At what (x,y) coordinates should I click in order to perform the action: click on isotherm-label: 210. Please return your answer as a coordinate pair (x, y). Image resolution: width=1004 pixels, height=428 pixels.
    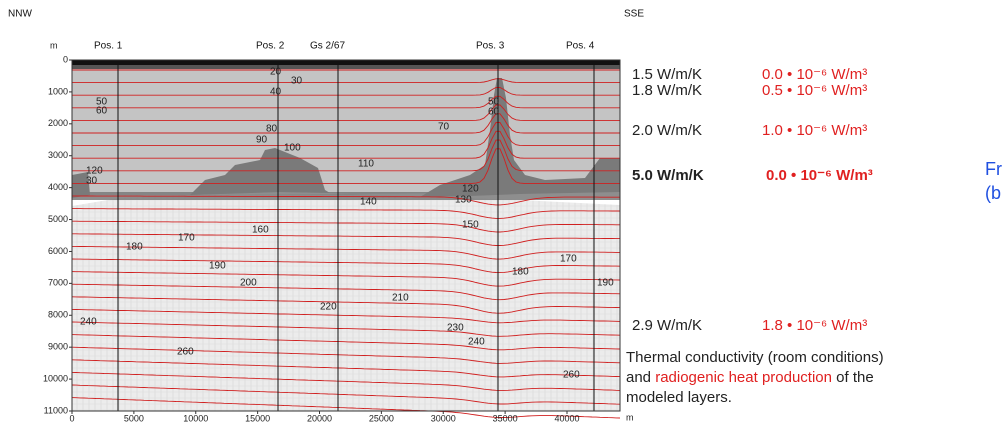
    Looking at the image, I should click on (400, 298).